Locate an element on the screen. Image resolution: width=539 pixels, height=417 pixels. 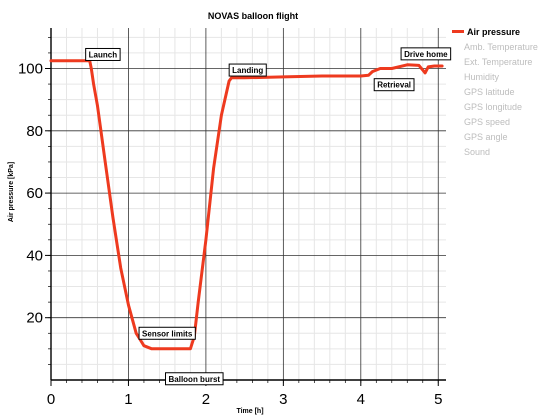
annotation-label: Sensor limits is located at coordinates (167, 333).